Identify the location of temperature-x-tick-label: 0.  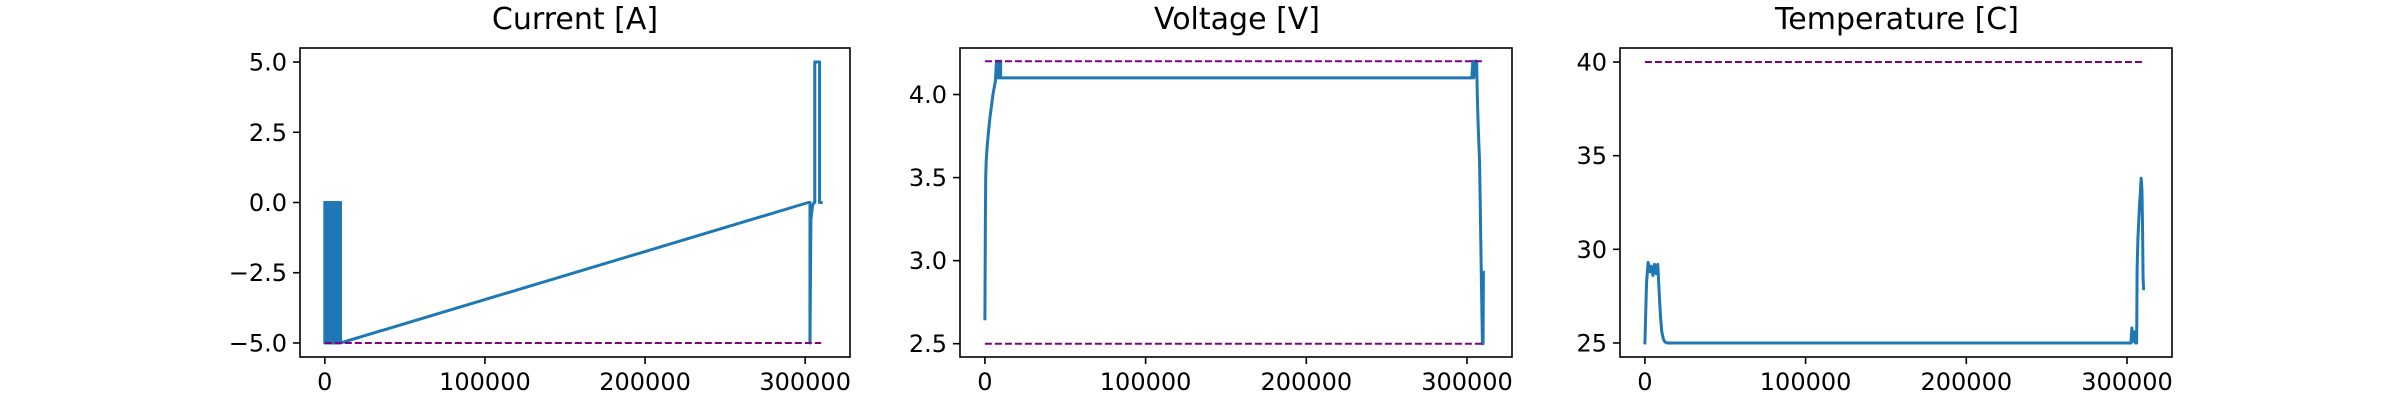
(1644, 382).